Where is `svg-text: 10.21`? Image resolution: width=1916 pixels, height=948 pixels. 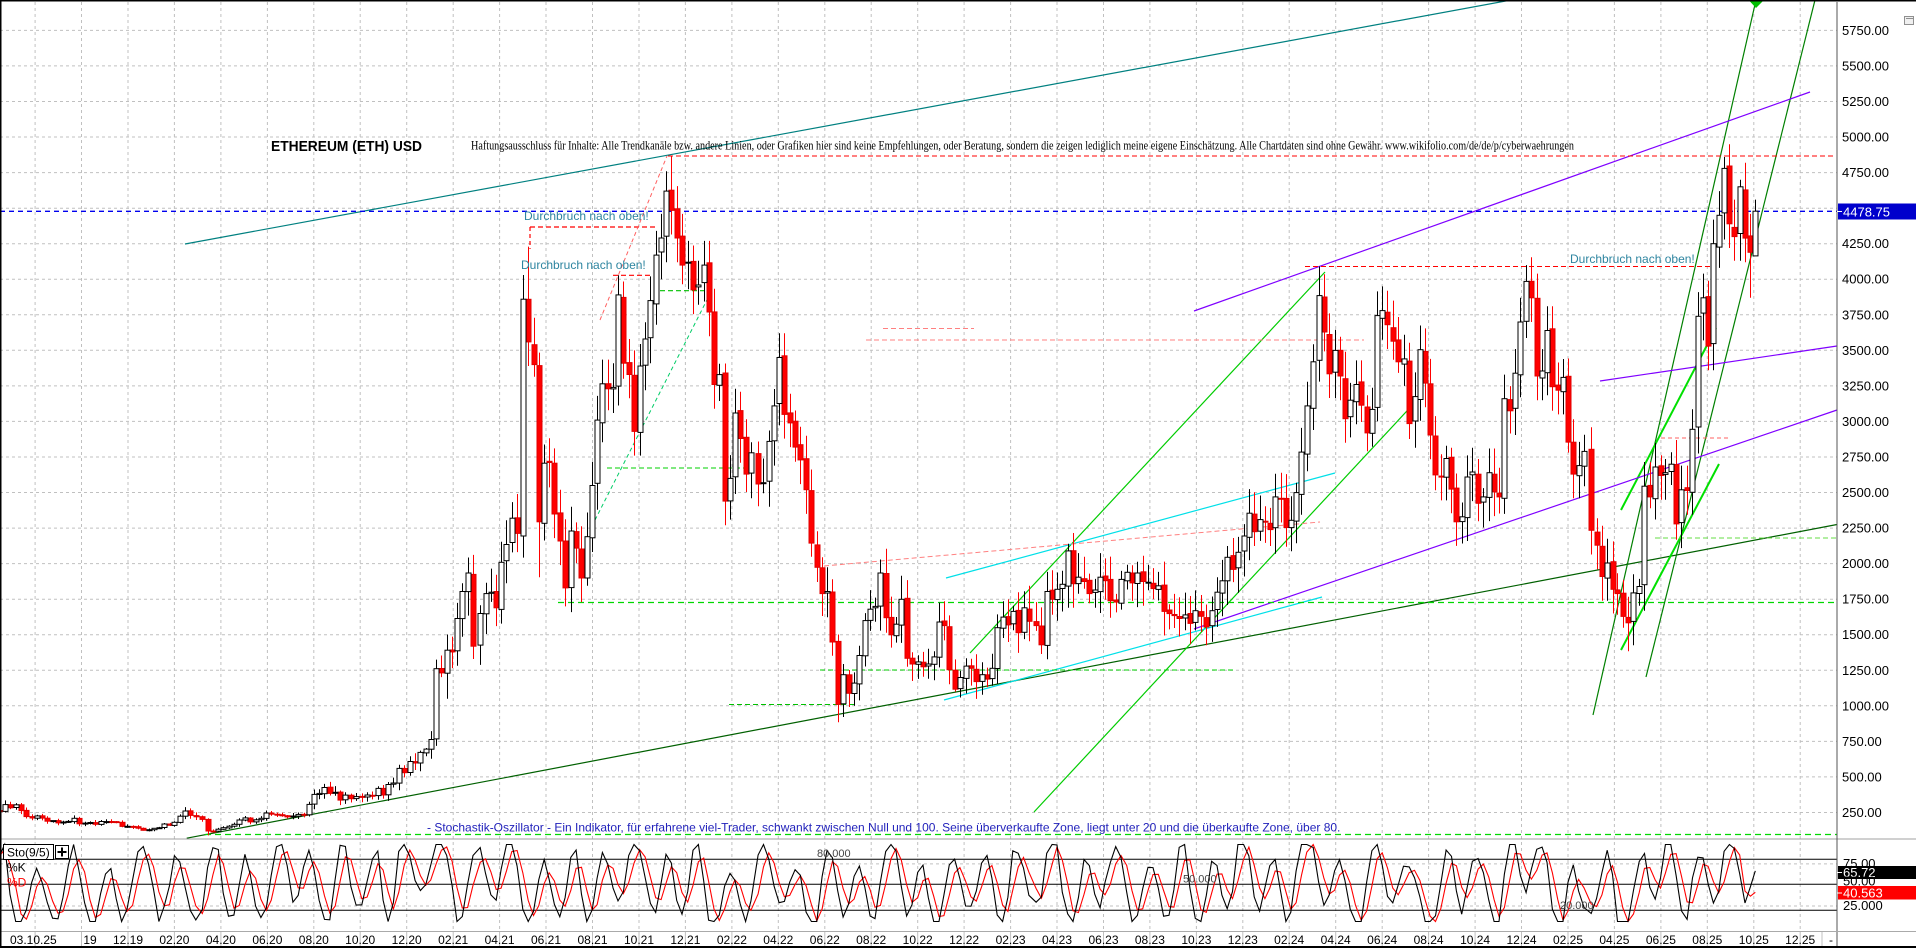
svg-text: 10.21 is located at coordinates (639, 940).